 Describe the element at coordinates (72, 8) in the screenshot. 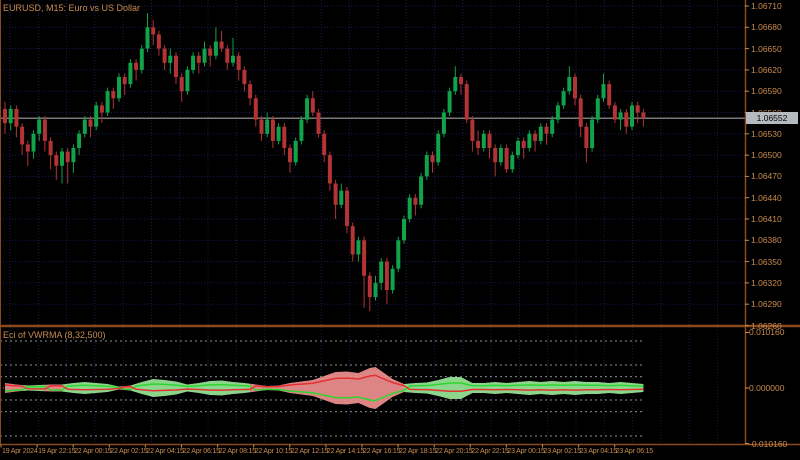

I see `chart-title: EURUSD, M15: Euro vs US Dollar` at that location.